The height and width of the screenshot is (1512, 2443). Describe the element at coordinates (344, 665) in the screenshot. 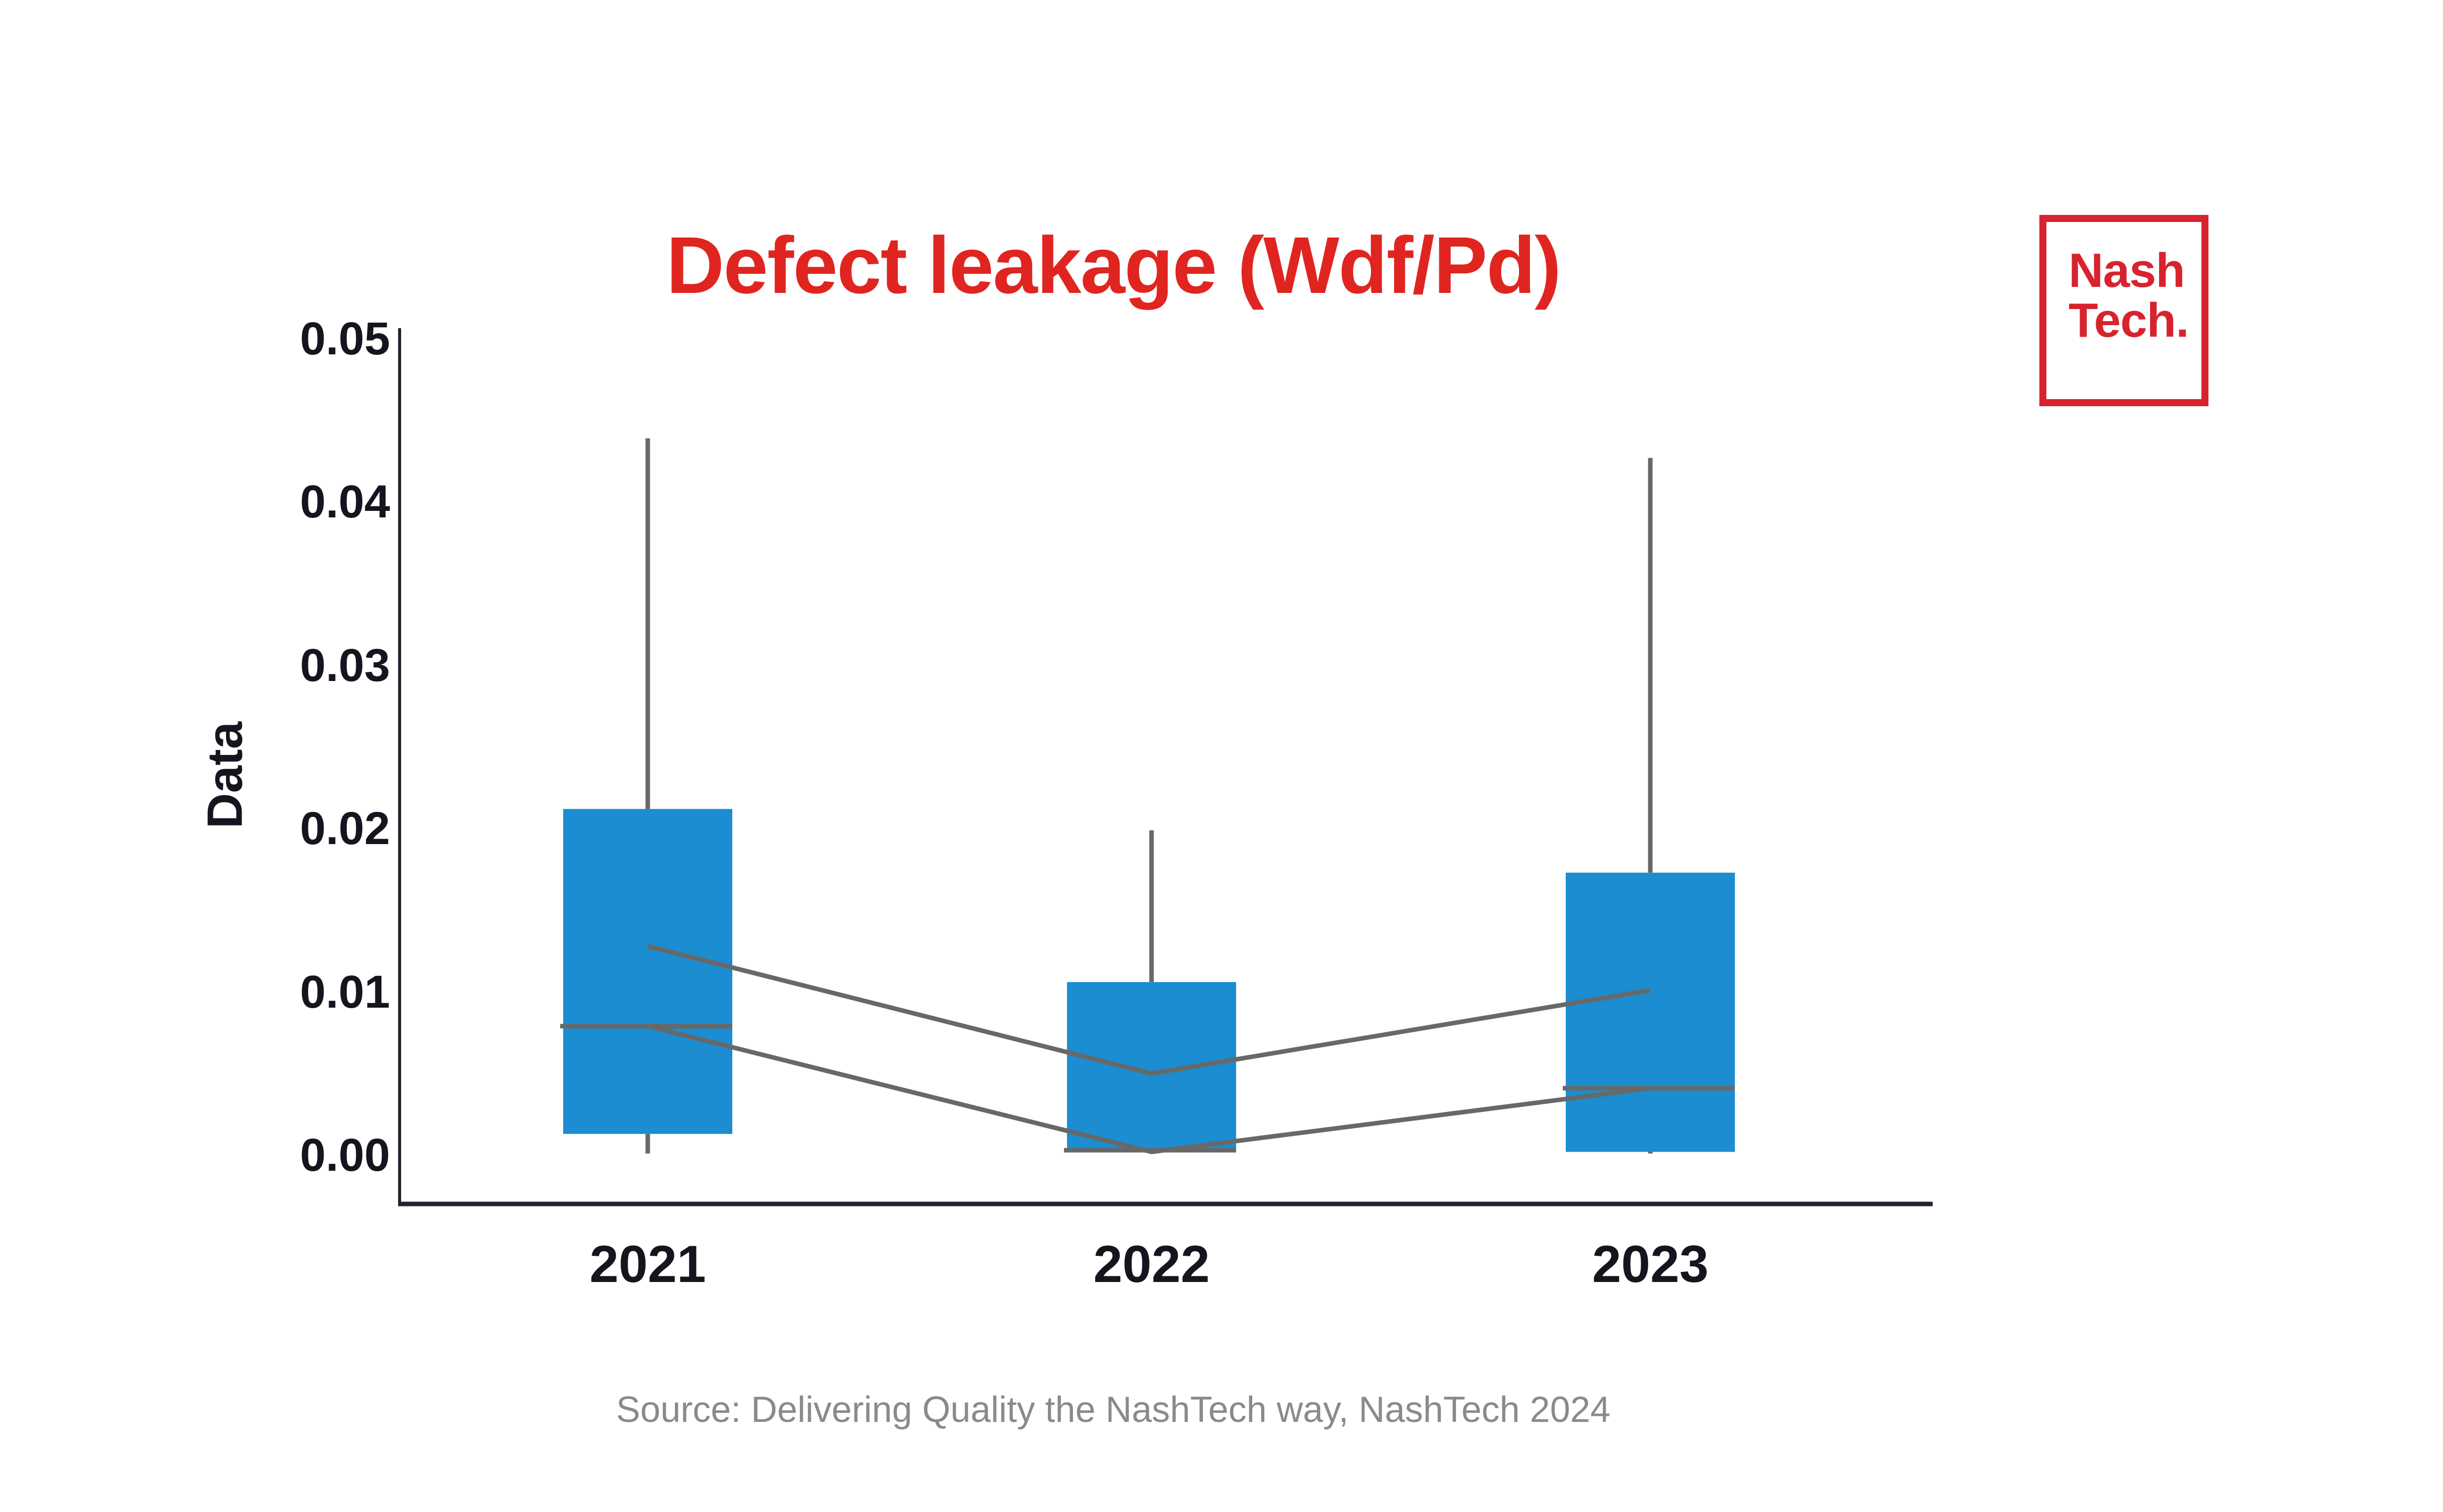

I see `y-tick-label: 0.03` at that location.